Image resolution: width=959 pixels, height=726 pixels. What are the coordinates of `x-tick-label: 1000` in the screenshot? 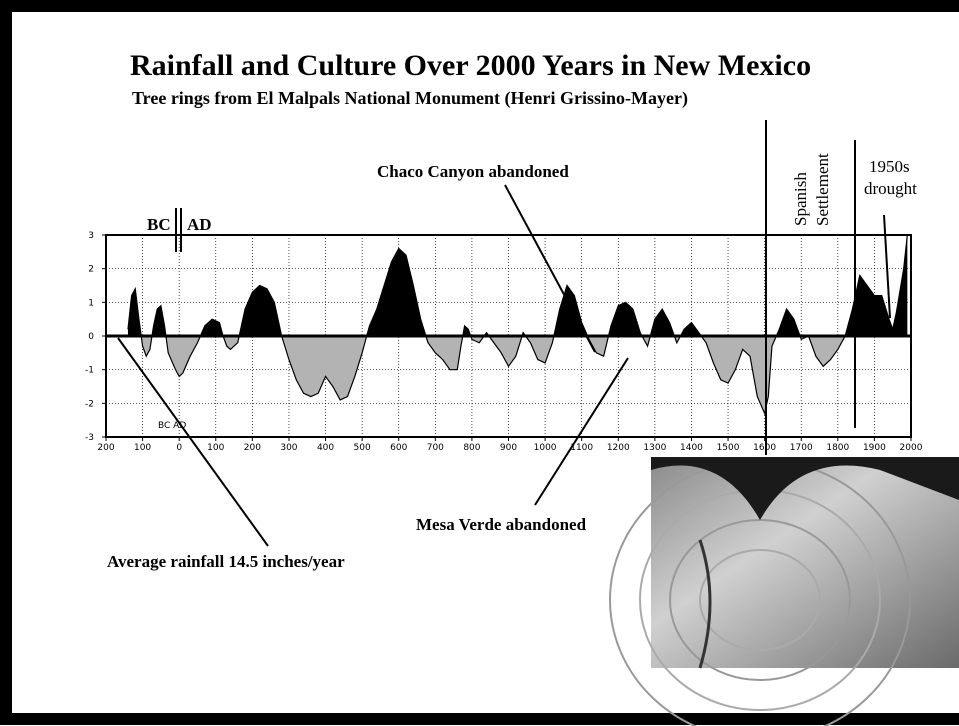 It's located at (545, 448).